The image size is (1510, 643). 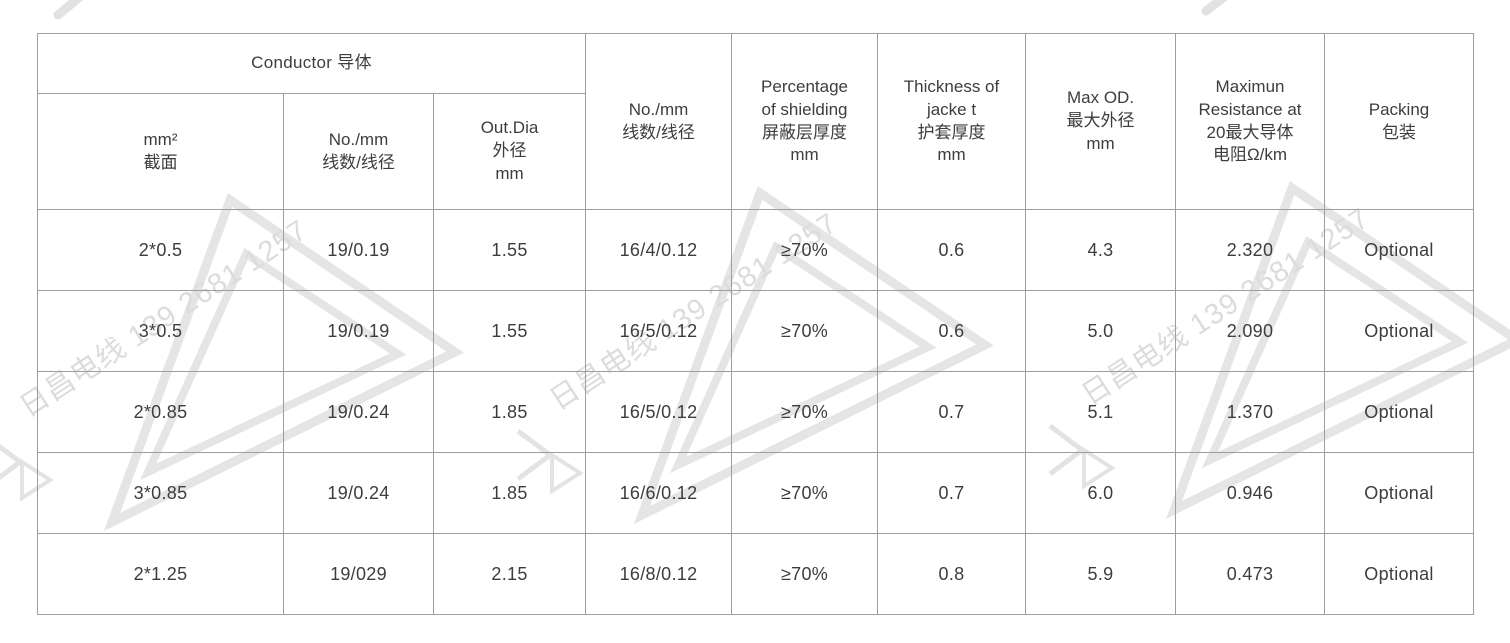 I want to click on cell-shield-strands: 16/6/0.12, so click(x=659, y=493).